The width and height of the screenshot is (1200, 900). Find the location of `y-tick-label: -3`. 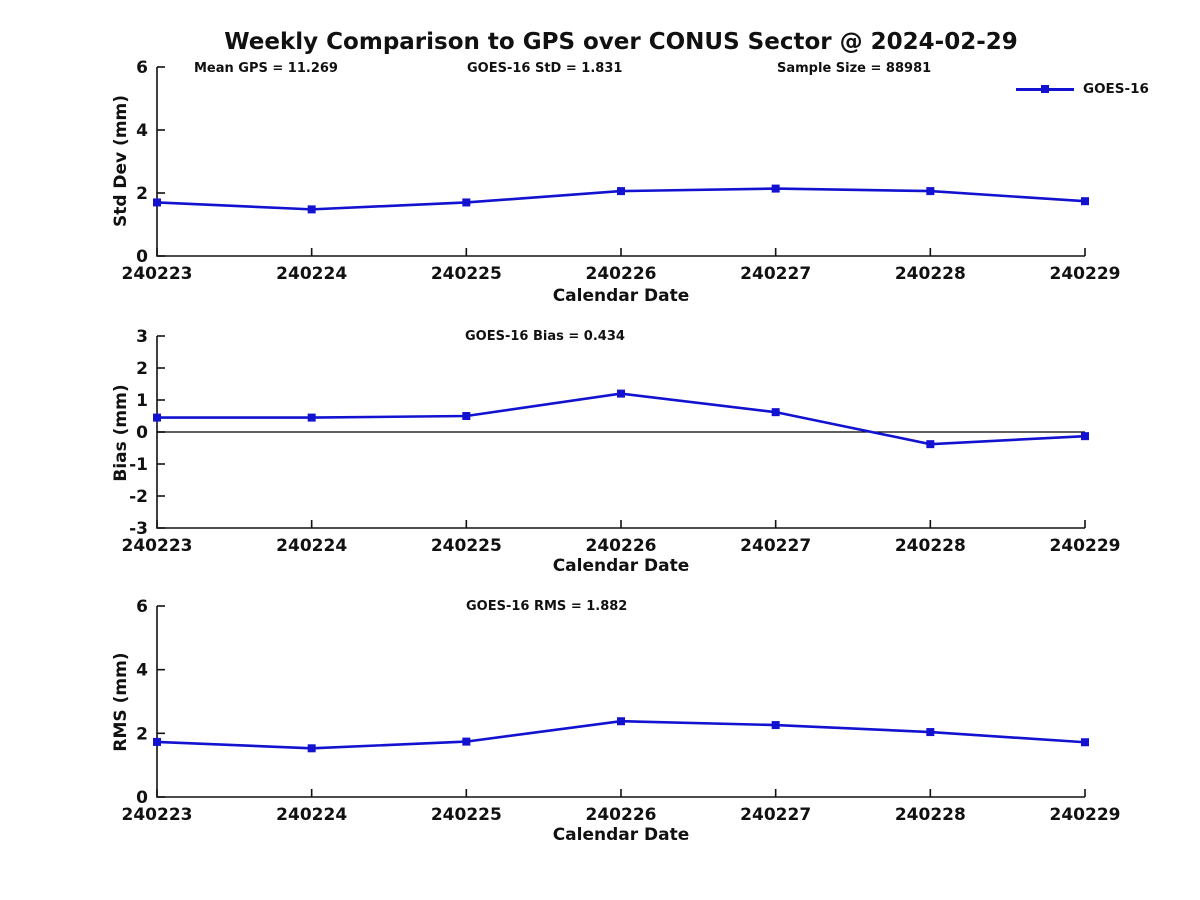

y-tick-label: -3 is located at coordinates (138, 529).